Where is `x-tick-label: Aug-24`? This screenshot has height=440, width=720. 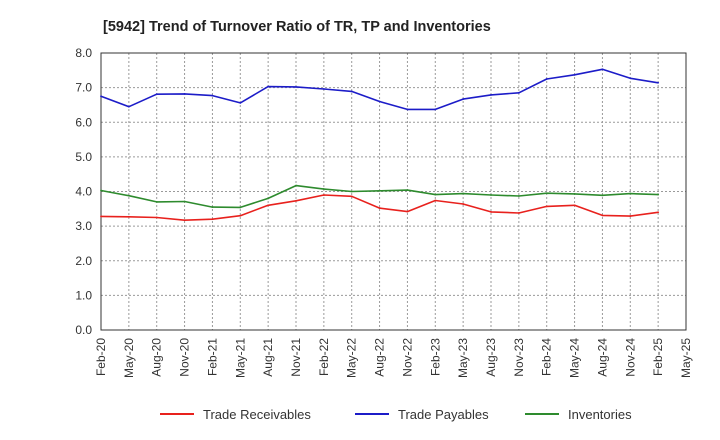 x-tick-label: Aug-24 is located at coordinates (602, 357).